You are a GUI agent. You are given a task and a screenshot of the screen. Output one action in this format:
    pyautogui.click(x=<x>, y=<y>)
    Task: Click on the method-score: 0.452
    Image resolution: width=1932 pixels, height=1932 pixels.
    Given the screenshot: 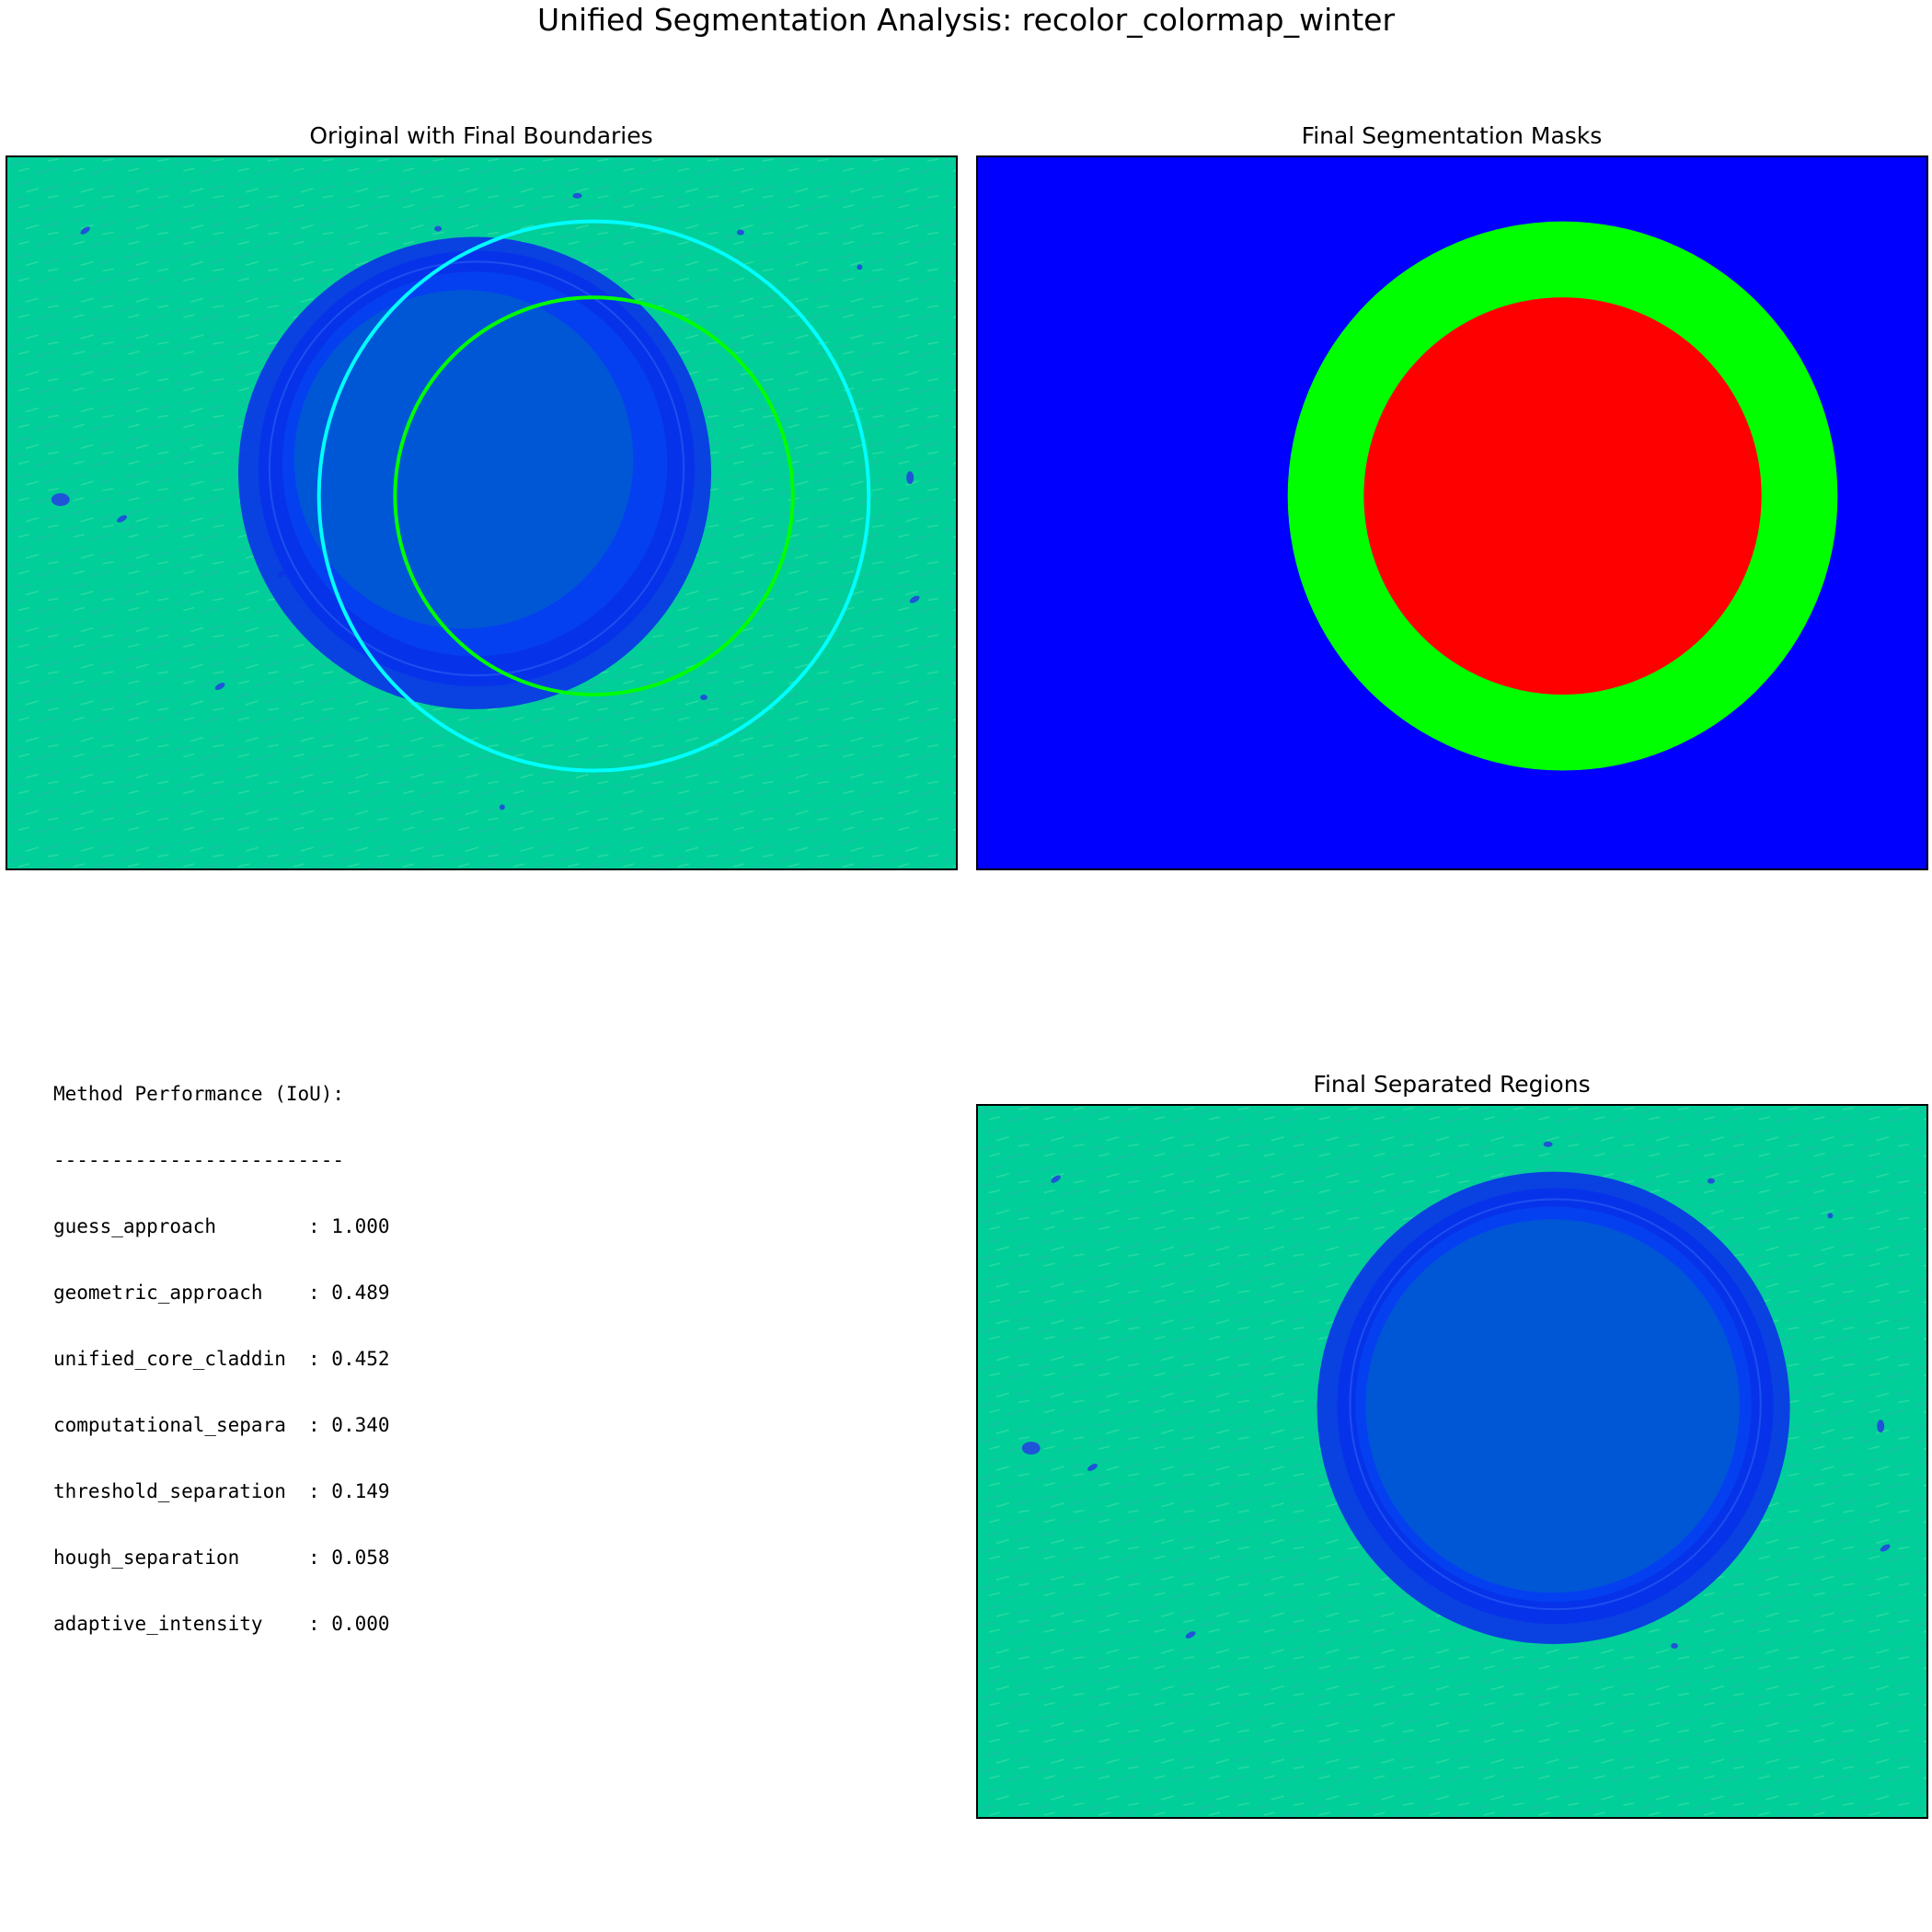 What is the action you would take?
    pyautogui.click(x=360, y=1359)
    